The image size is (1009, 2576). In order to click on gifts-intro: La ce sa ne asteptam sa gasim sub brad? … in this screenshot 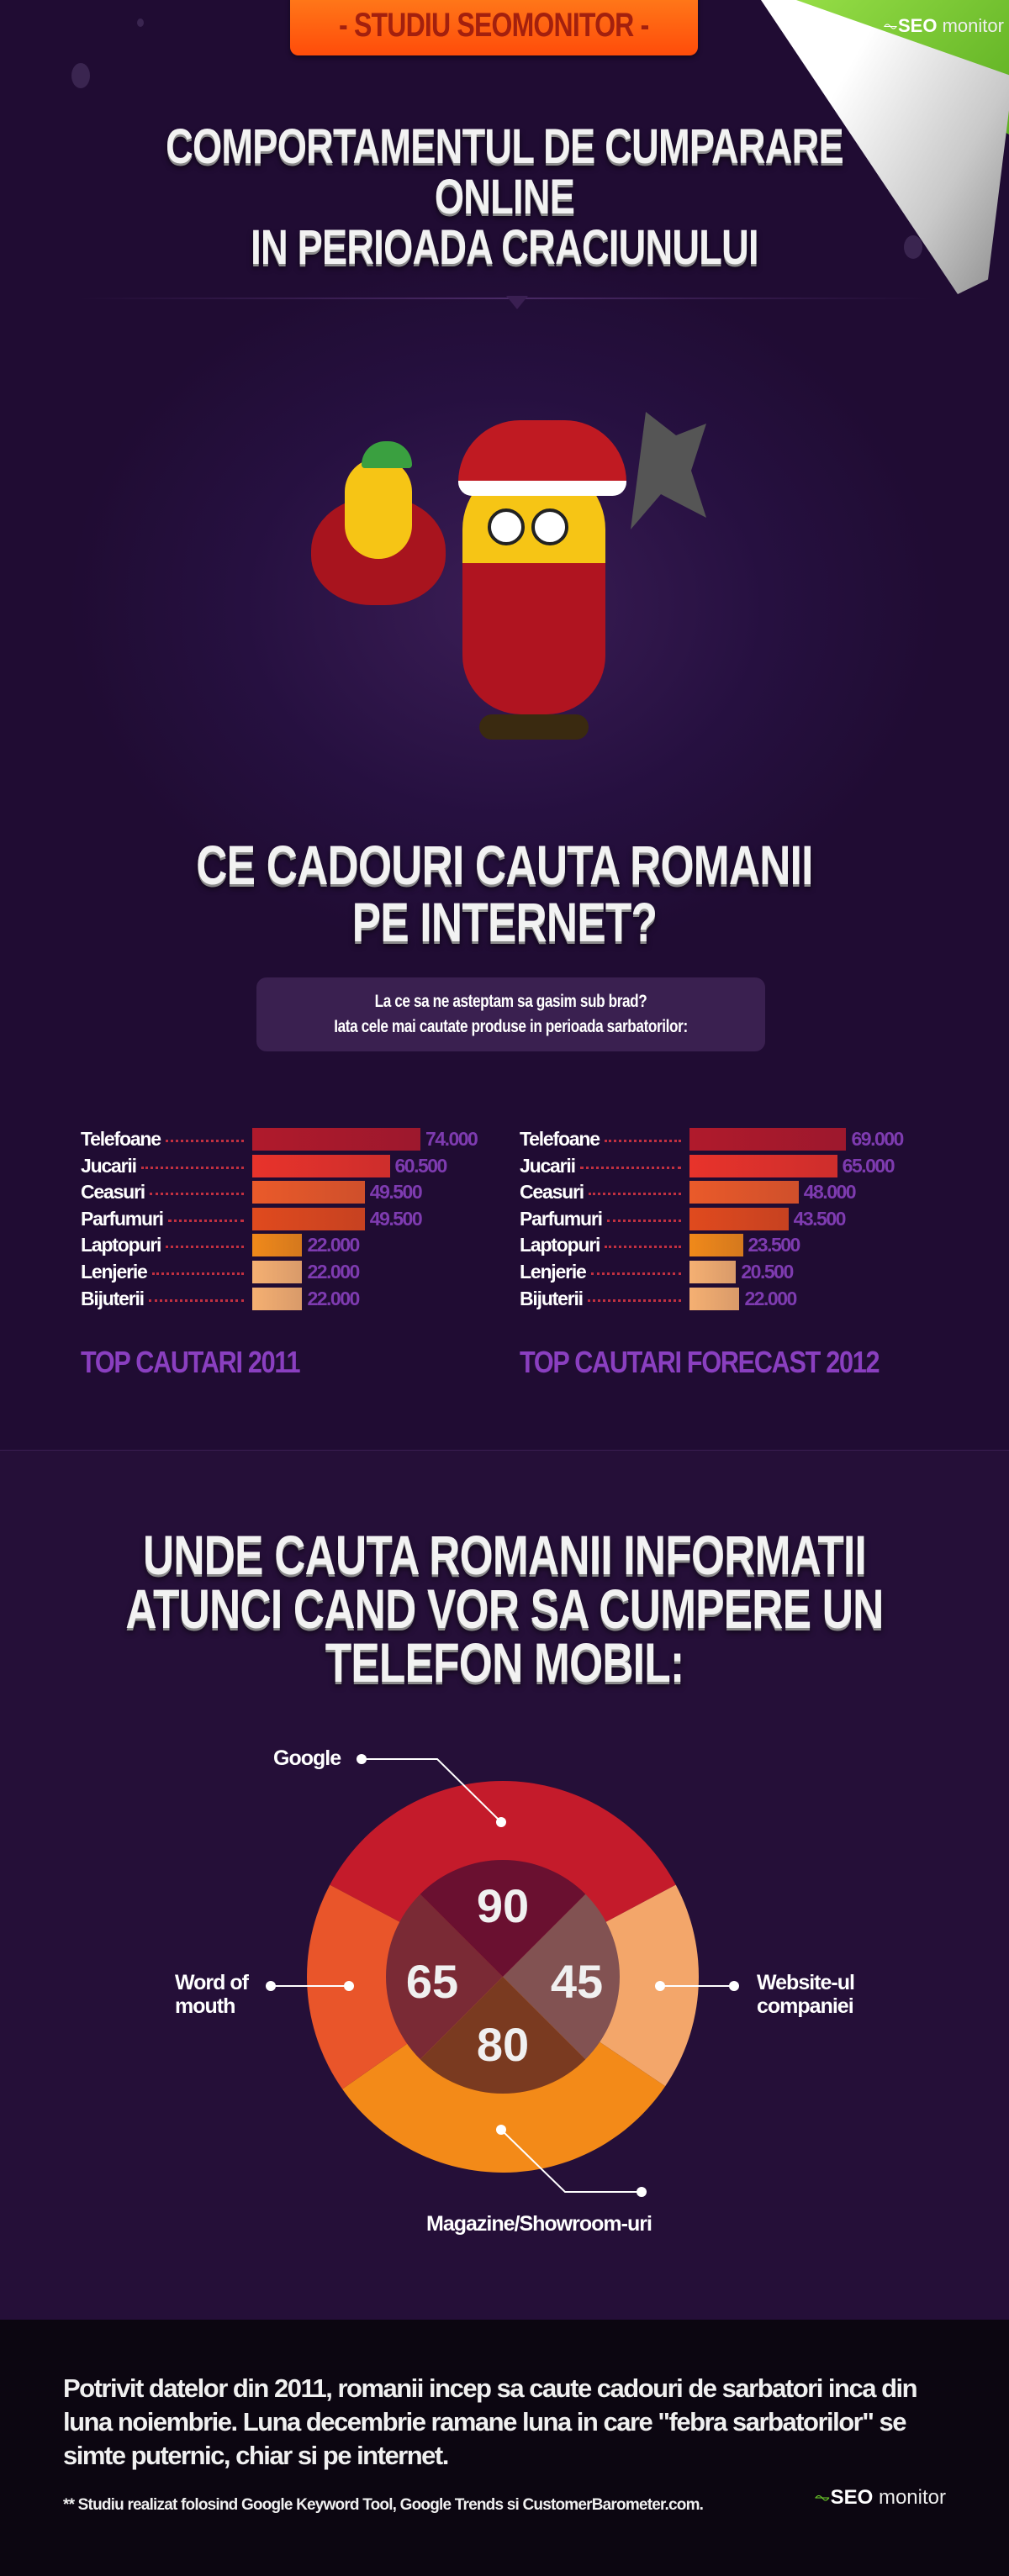, I will do `click(510, 1014)`.